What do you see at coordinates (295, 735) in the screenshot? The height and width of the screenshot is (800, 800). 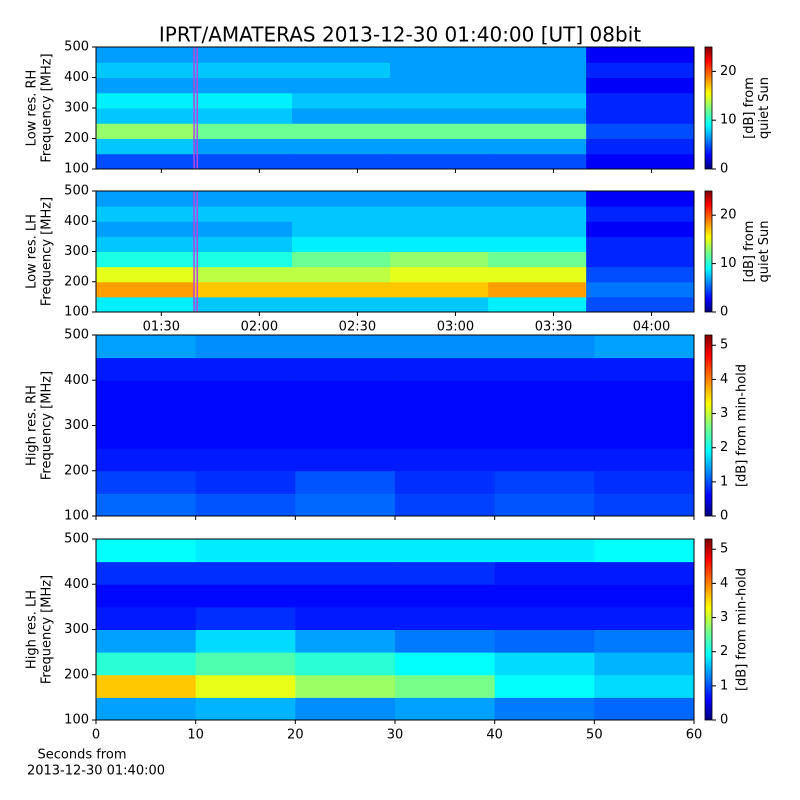 I see `x-tick-label: 20` at bounding box center [295, 735].